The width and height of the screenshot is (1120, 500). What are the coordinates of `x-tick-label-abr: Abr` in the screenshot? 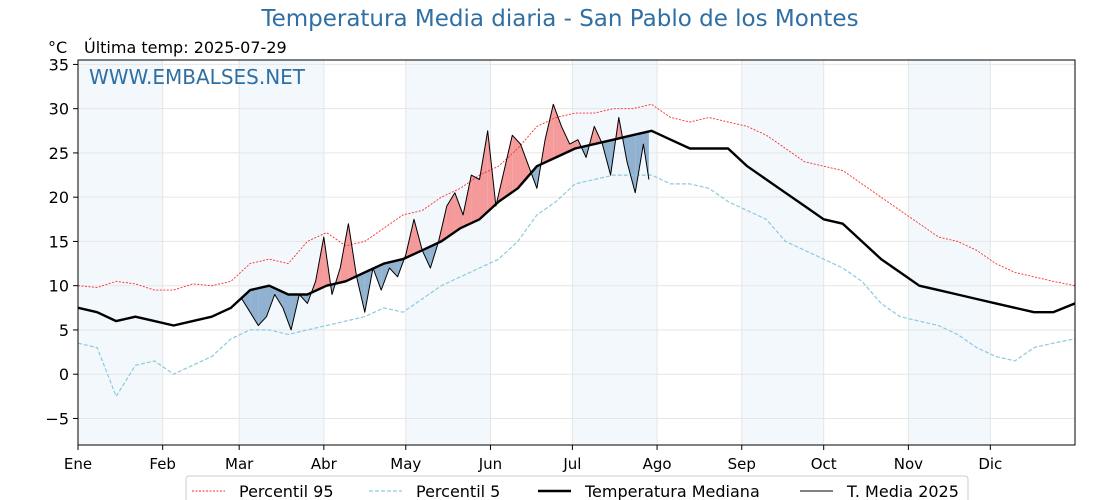 It's located at (324, 464).